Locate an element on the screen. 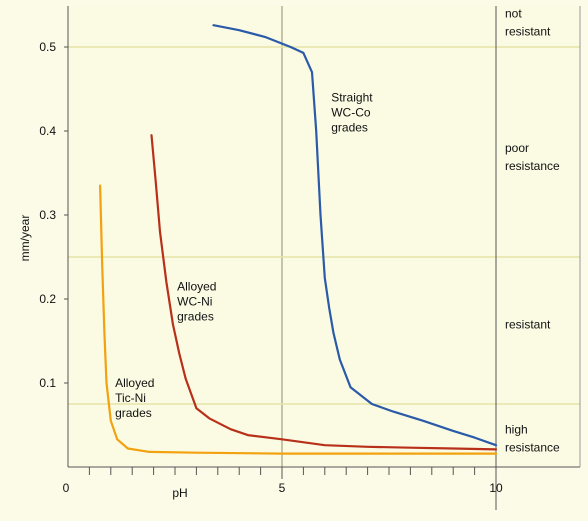 Image resolution: width=588 pixels, height=521 pixels. series-label-2: Straight WC-Co grades is located at coordinates (352, 113).